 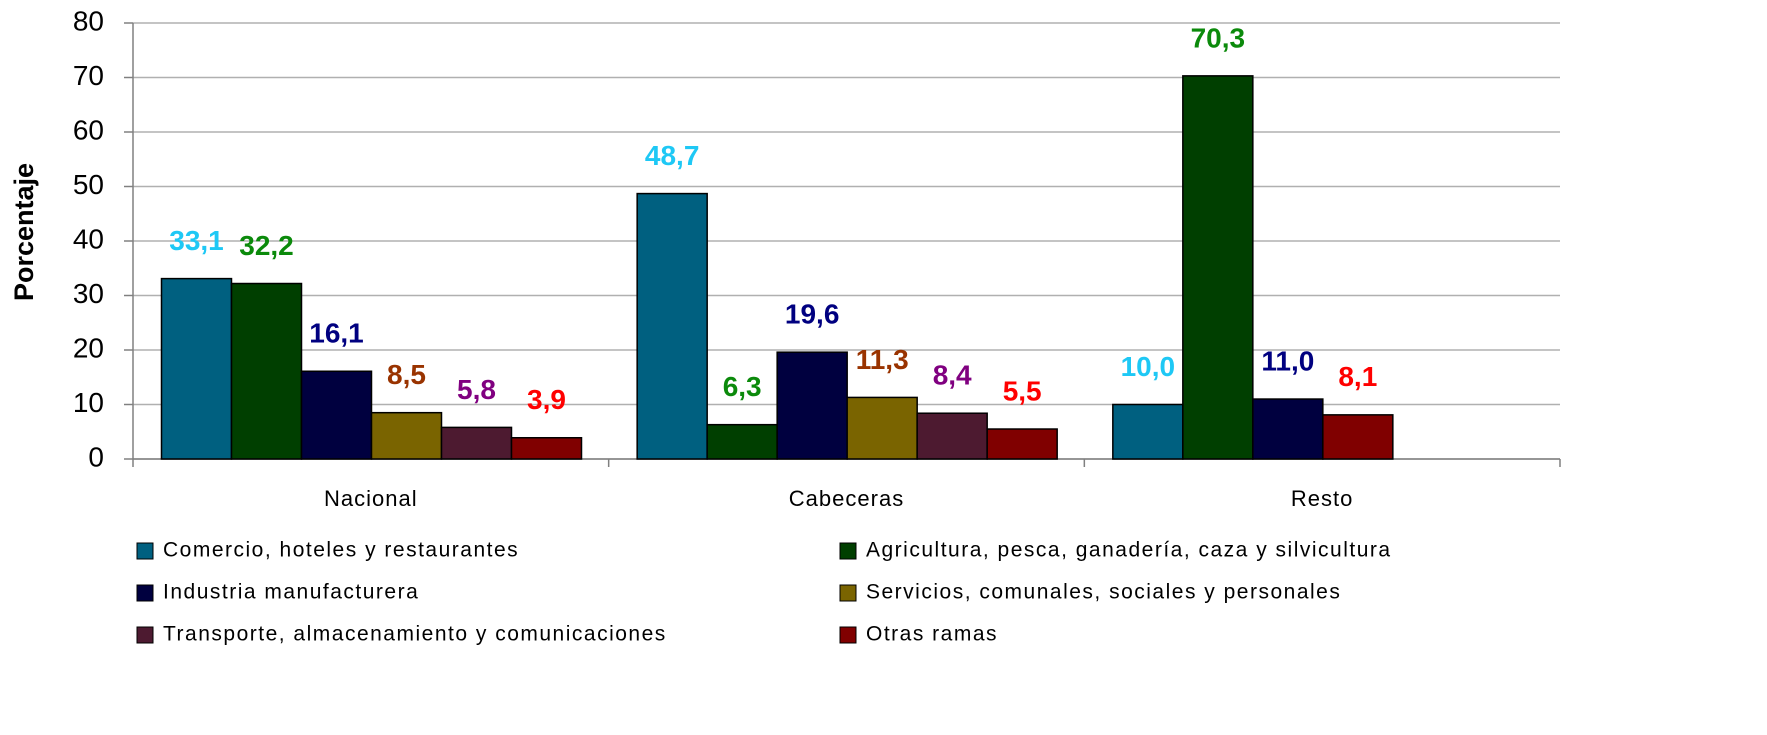 I want to click on value-label: 3,9, so click(x=546, y=399).